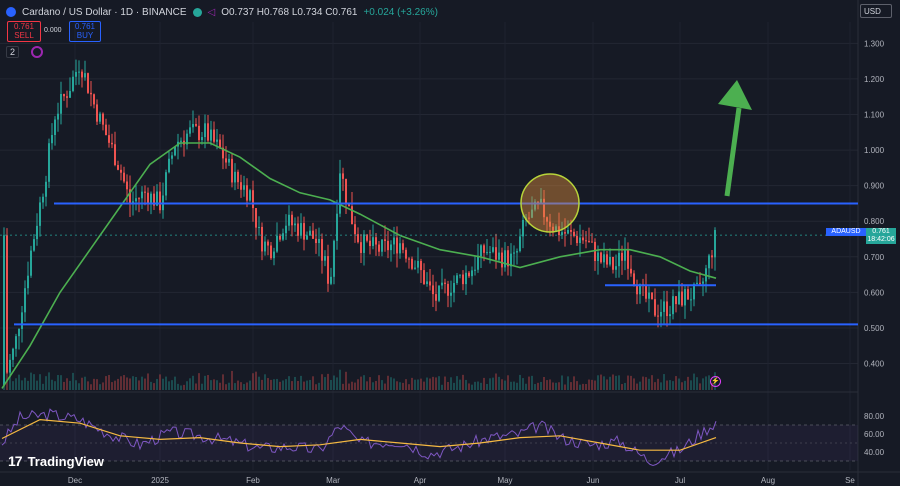 The height and width of the screenshot is (486, 900). What do you see at coordinates (53, 30) in the screenshot?
I see `spread-value: 0.000` at bounding box center [53, 30].